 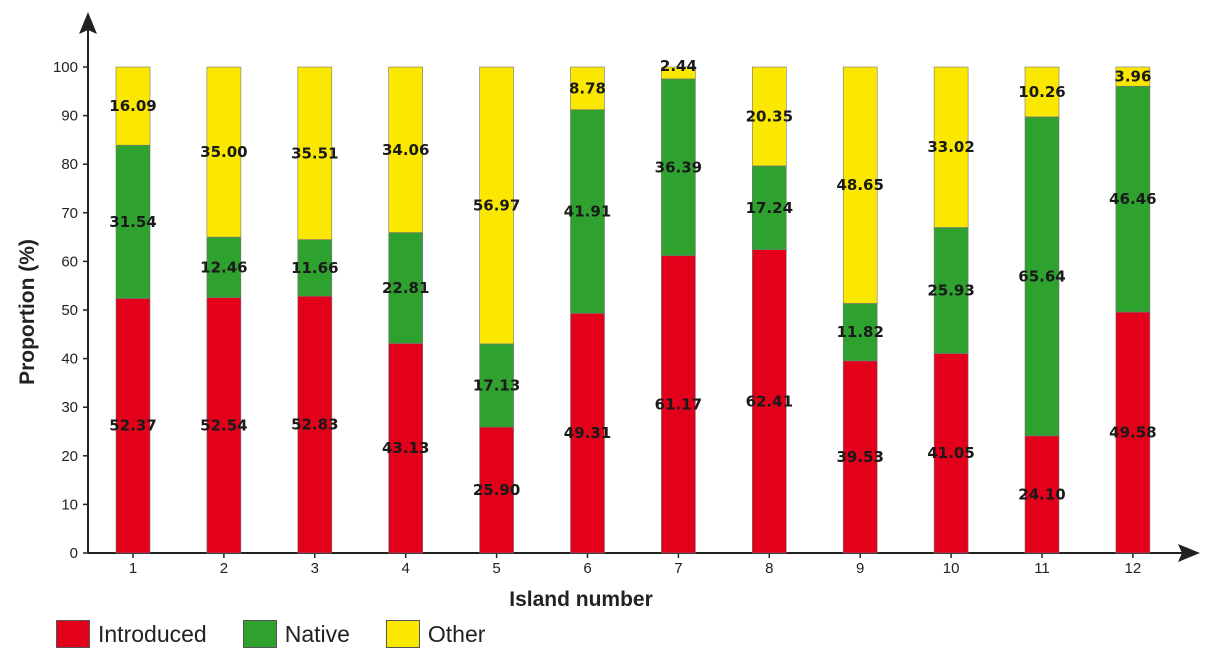 I want to click on data-label-introduced: 41.05, so click(x=950, y=453).